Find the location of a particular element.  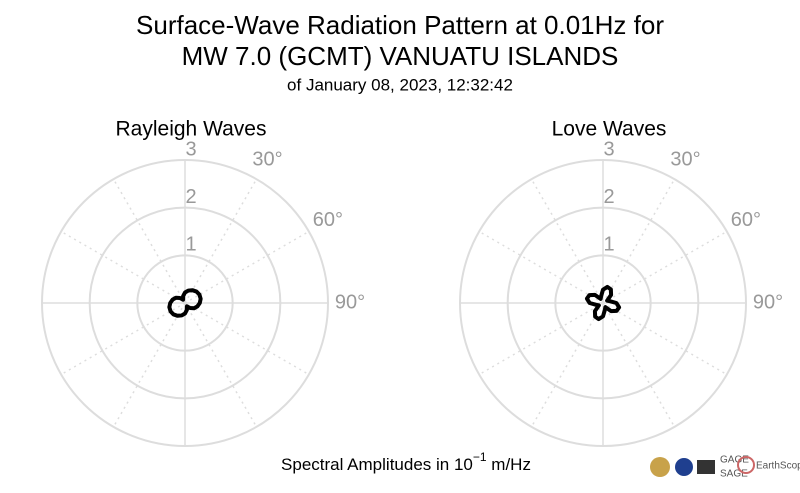

plot-title: Love Waves is located at coordinates (609, 129).